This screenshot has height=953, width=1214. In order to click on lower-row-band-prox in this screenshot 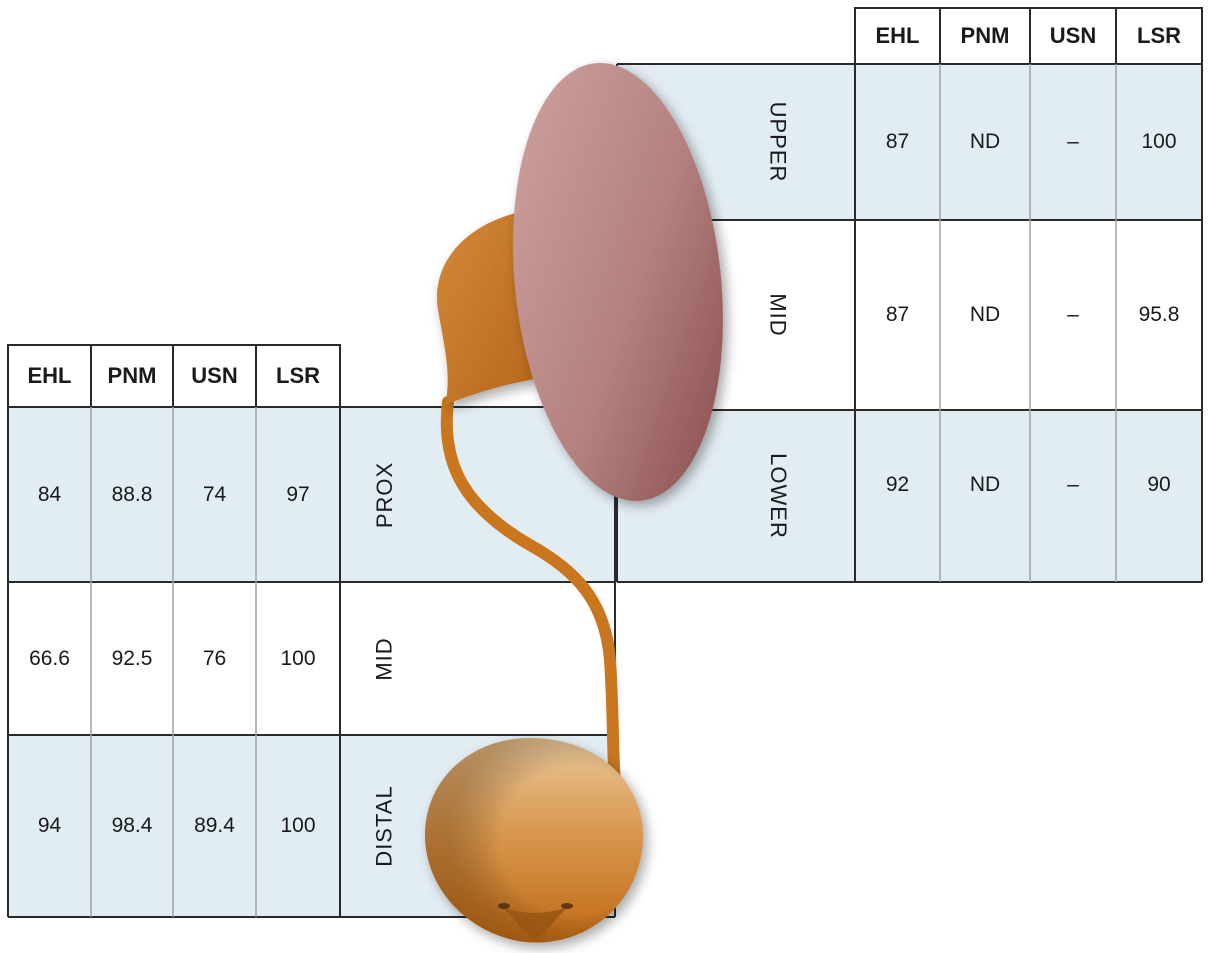, I will do `click(311, 494)`.